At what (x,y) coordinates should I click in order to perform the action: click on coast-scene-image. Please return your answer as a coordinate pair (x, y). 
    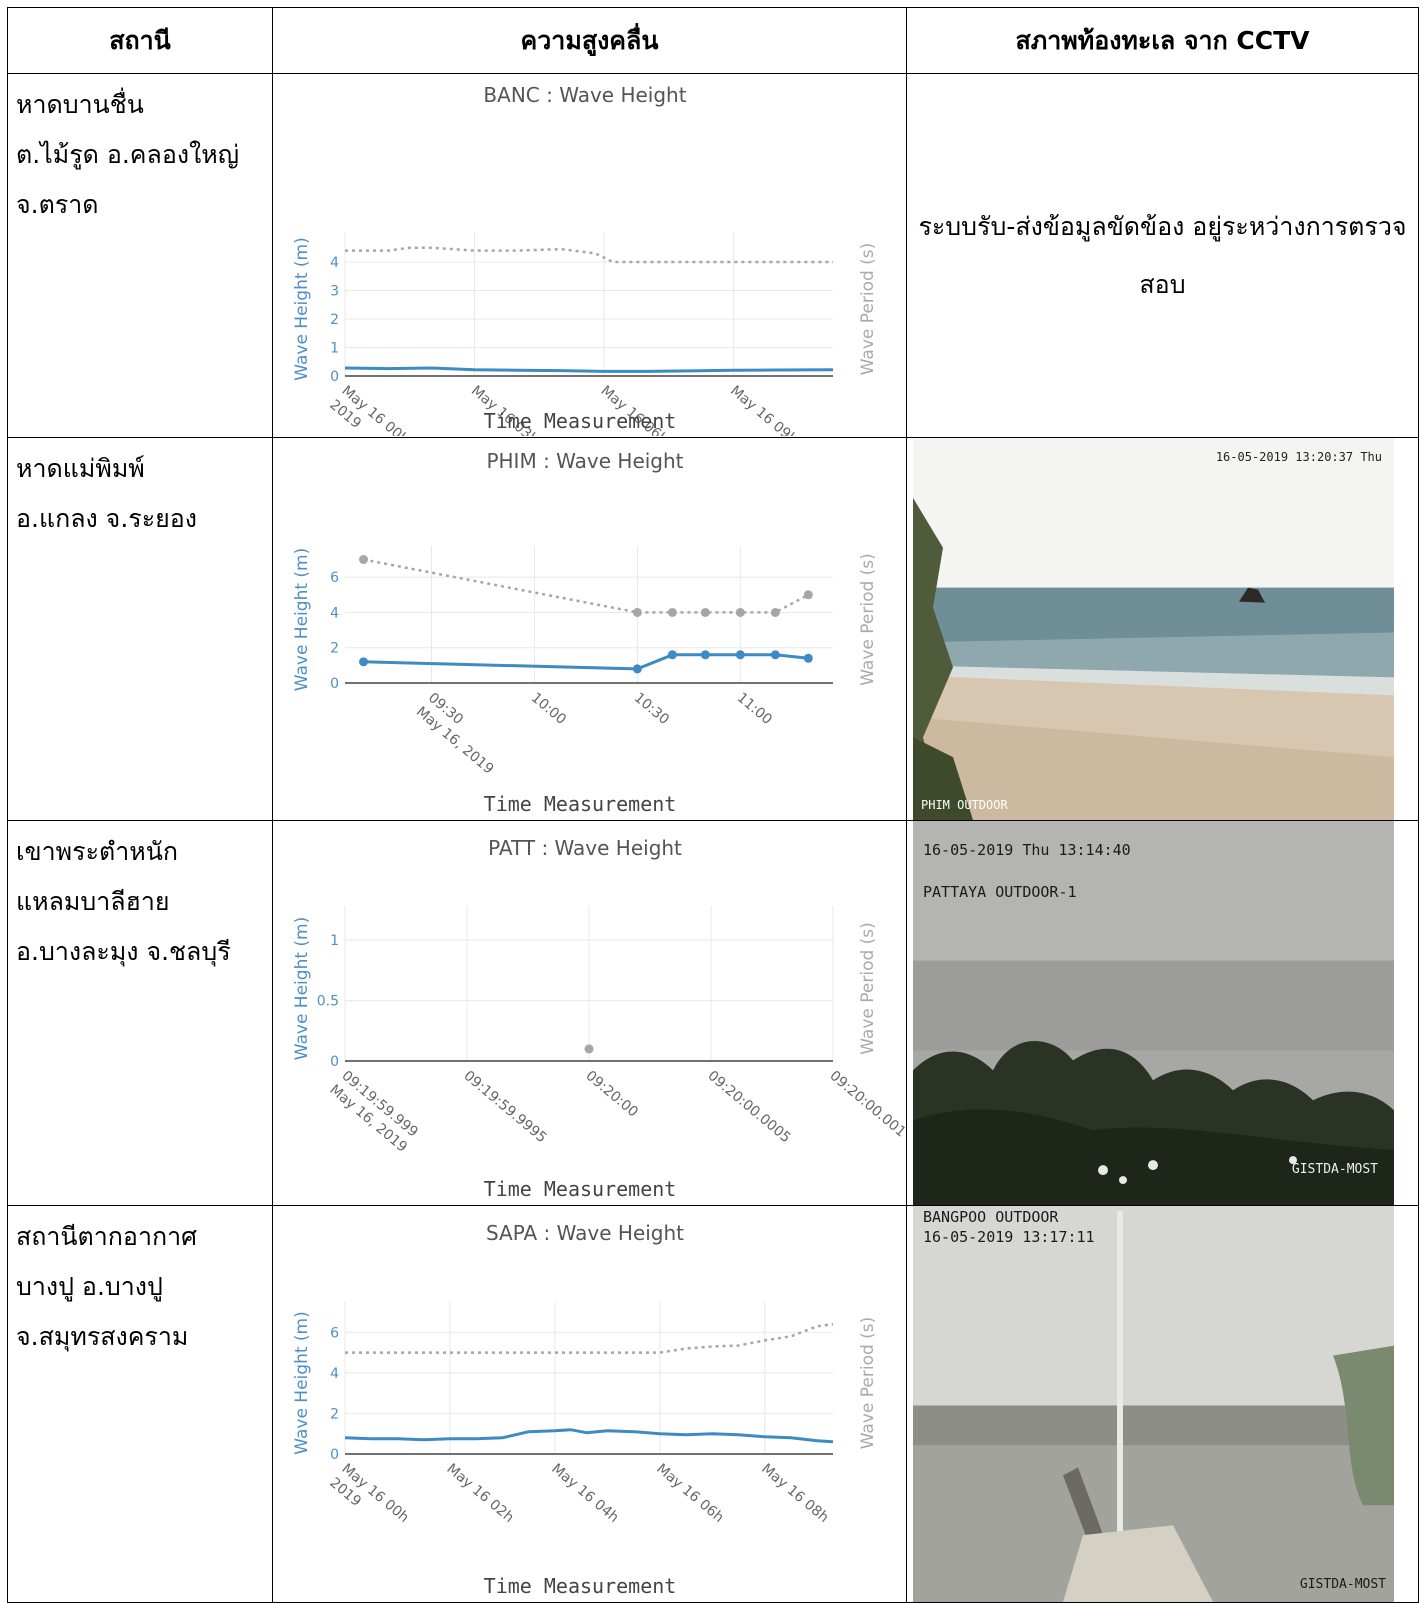
    Looking at the image, I should click on (1153, 1013).